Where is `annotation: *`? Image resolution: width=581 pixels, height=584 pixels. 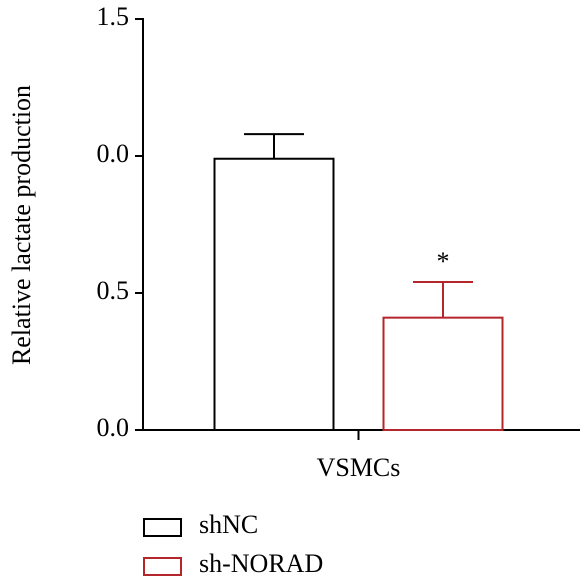
annotation: * is located at coordinates (443, 261).